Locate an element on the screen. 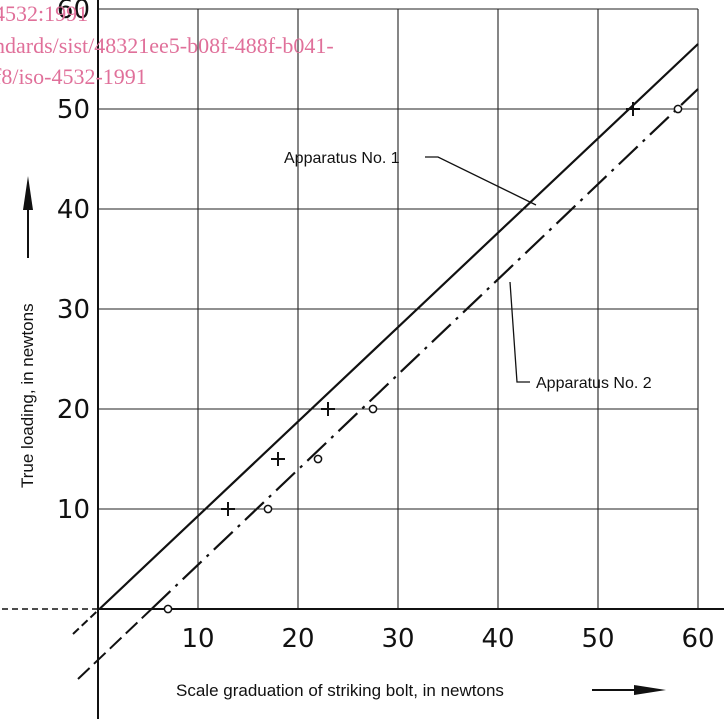 The height and width of the screenshot is (719, 724). watermark-line-2: ndards/sist/48321ee5-b08f-488f-b041- is located at coordinates (167, 45).